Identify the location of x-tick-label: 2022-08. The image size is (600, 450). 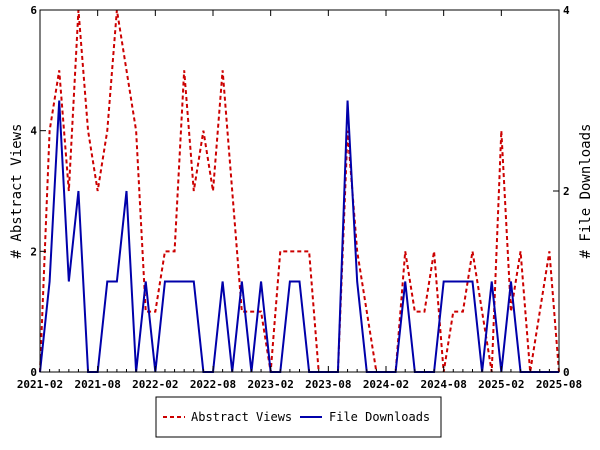
(213, 384).